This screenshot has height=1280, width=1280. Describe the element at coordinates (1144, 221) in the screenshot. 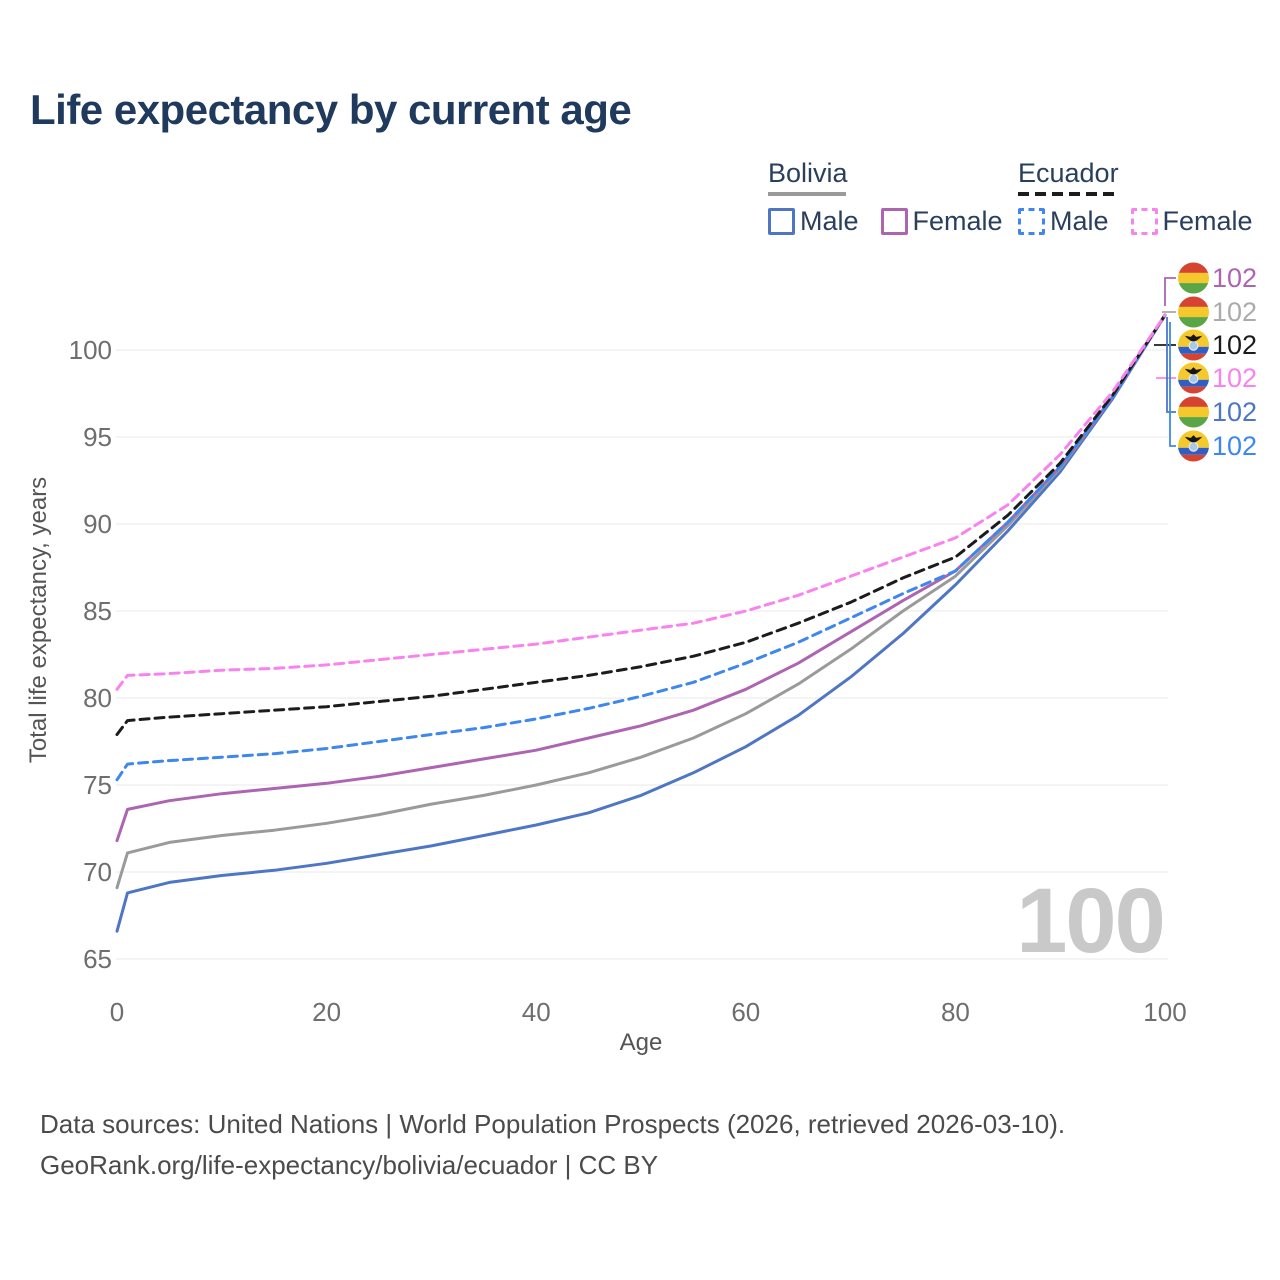

I see `ecuador-female-swatch-icon` at that location.